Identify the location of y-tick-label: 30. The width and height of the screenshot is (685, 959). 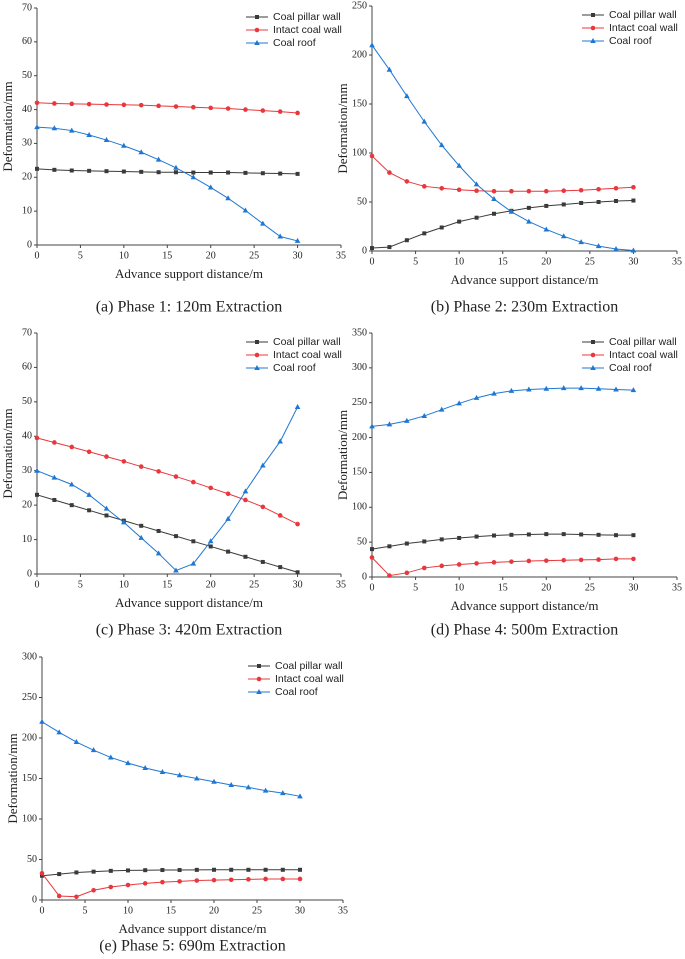
(27, 470).